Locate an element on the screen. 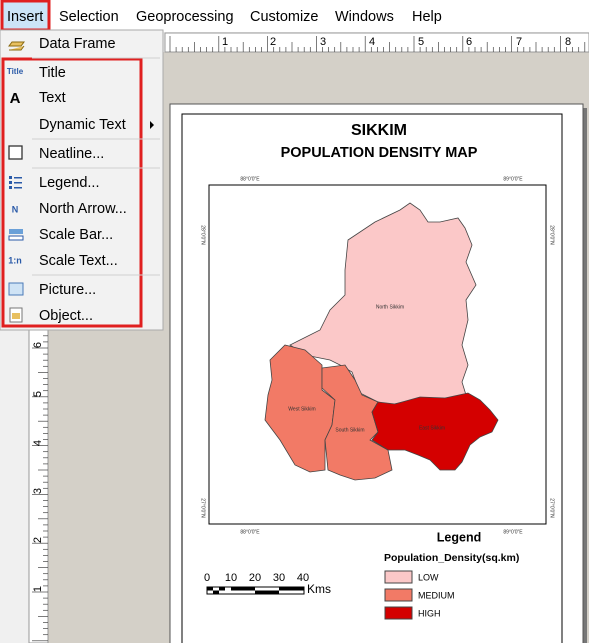 The height and width of the screenshot is (643, 589). district-east is located at coordinates (435, 431).